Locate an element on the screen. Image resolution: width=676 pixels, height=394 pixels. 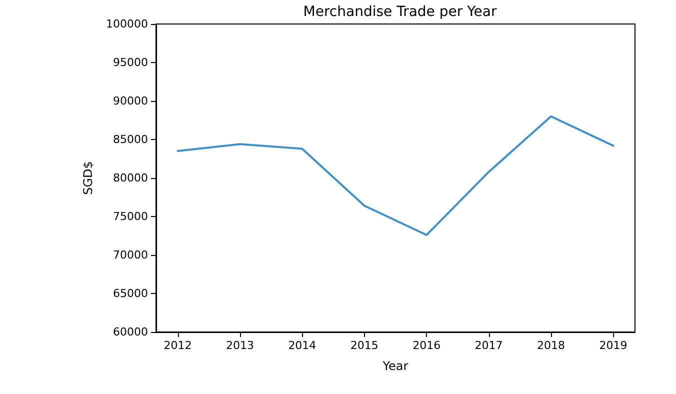
x-tick-label: 2014 is located at coordinates (302, 345).